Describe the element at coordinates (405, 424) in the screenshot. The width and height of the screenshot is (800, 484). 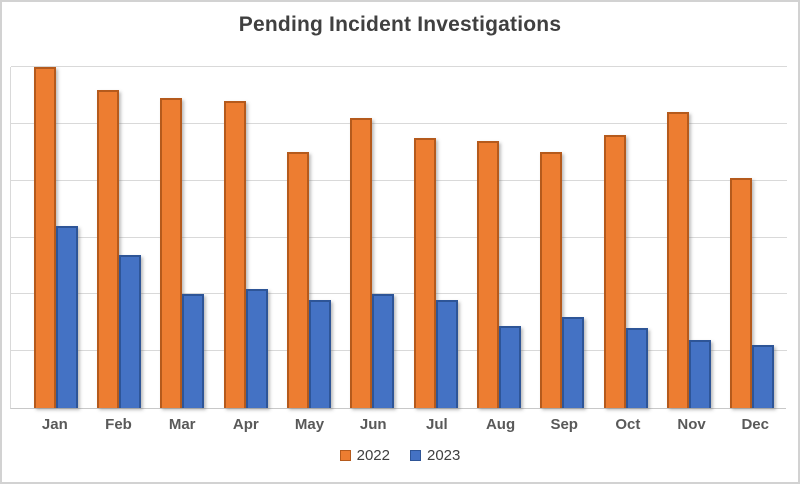
I see `x-axis-labels: Jan Feb Mar Apr May Jun Jul Aug Sep Oct Nov Dec` at that location.